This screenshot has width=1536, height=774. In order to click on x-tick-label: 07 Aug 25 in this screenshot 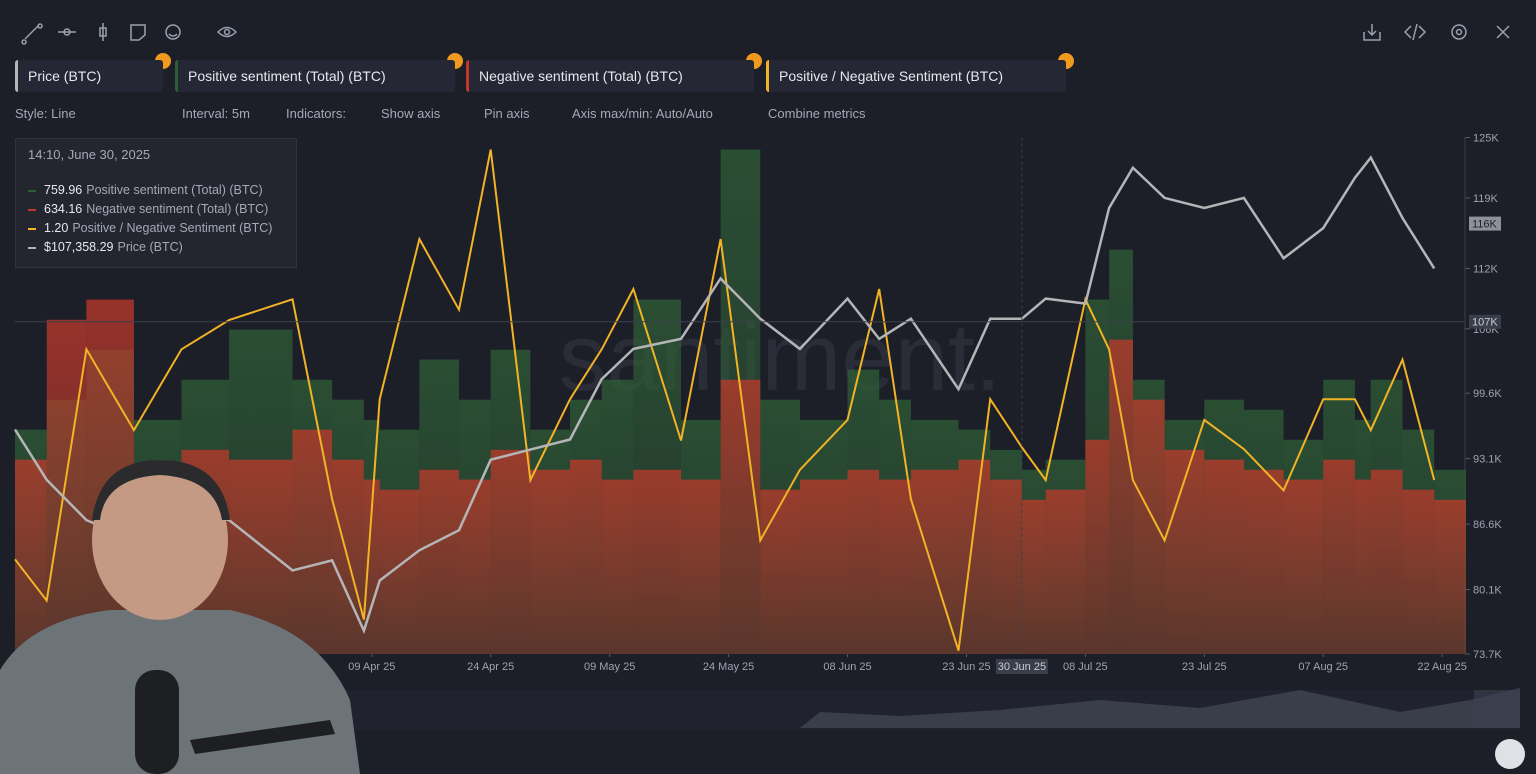, I will do `click(1323, 667)`.